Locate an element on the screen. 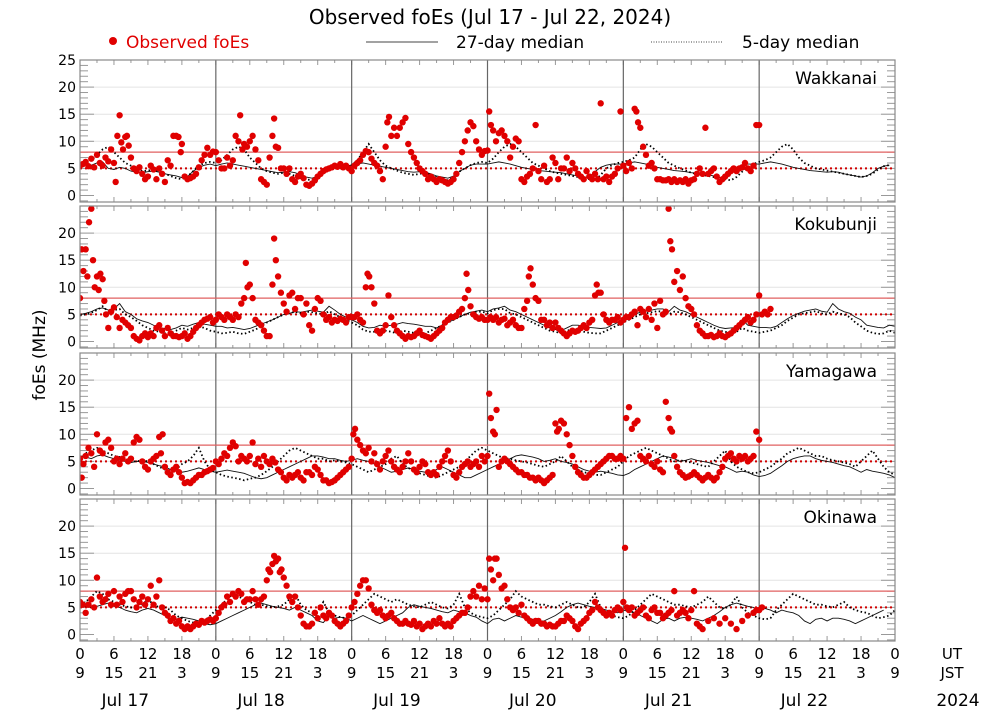 Image resolution: width=1000 pixels, height=714 pixels. median-5day-line is located at coordinates (487, 463).